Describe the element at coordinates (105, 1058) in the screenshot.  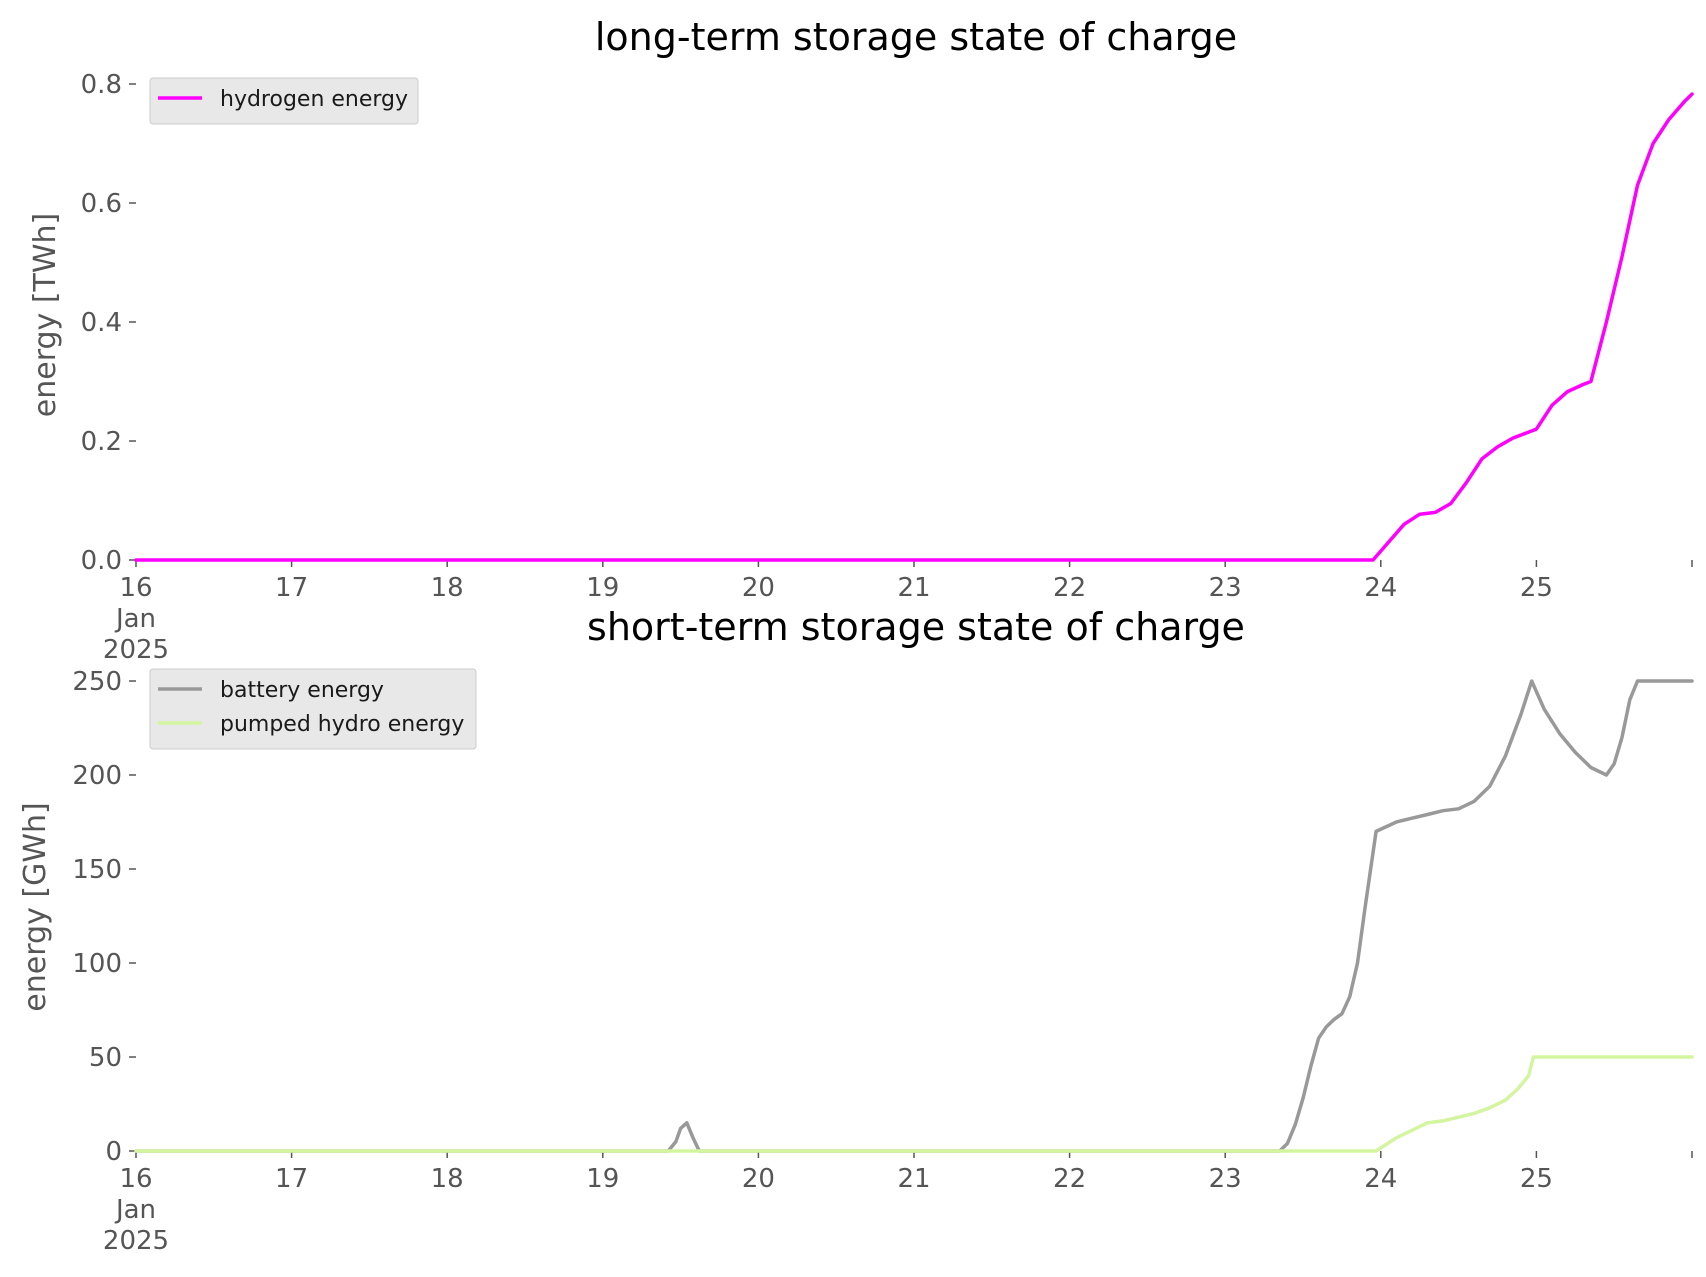
I see `y-tick-label: 50` at that location.